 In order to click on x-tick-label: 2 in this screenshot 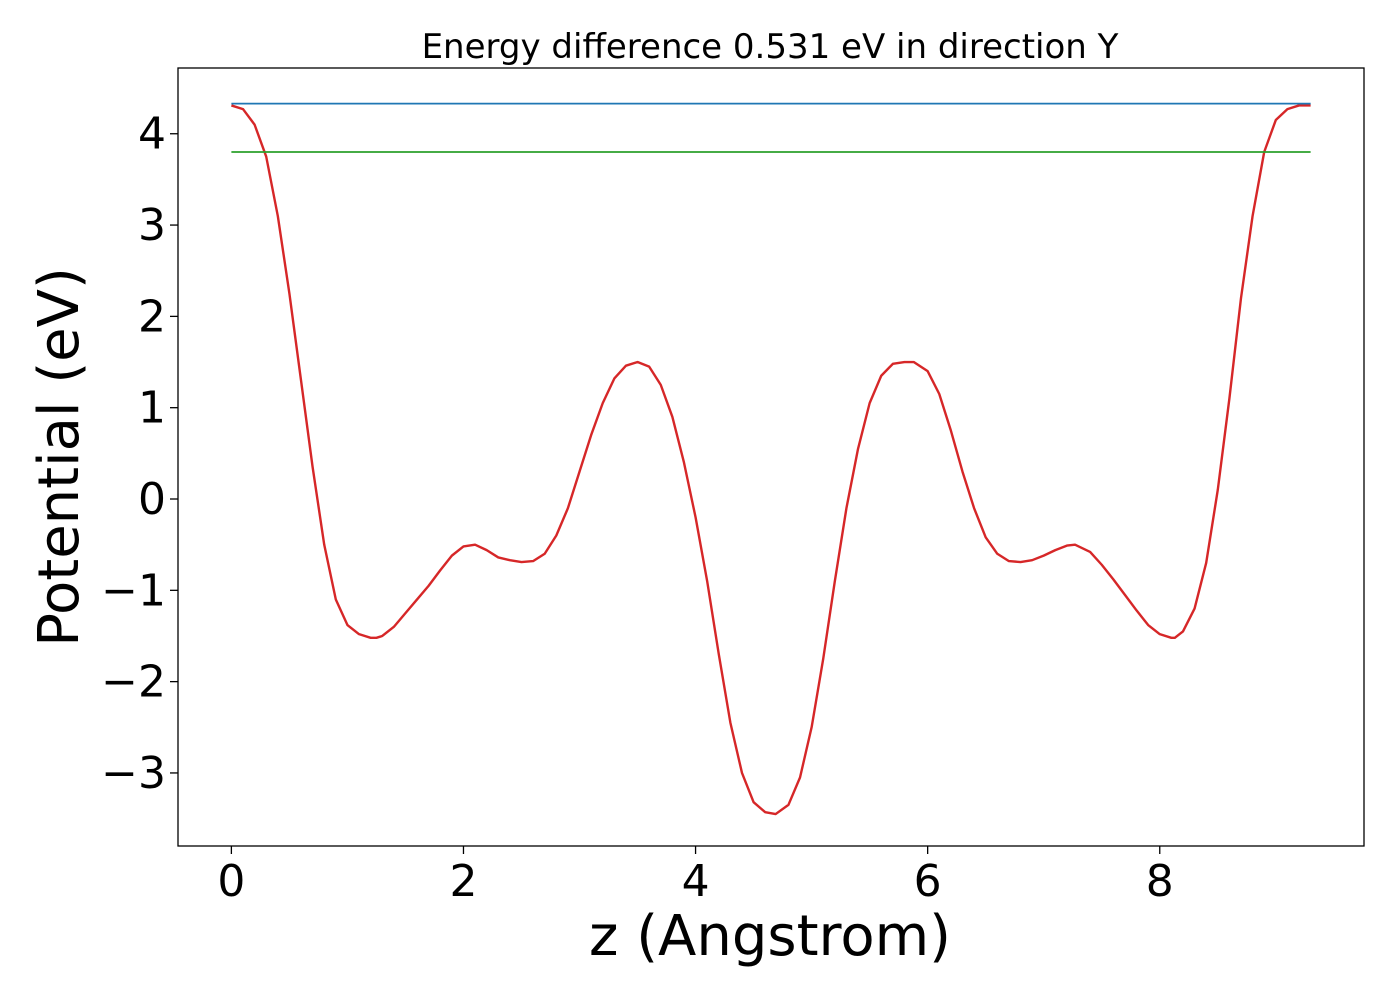, I will do `click(463, 881)`.